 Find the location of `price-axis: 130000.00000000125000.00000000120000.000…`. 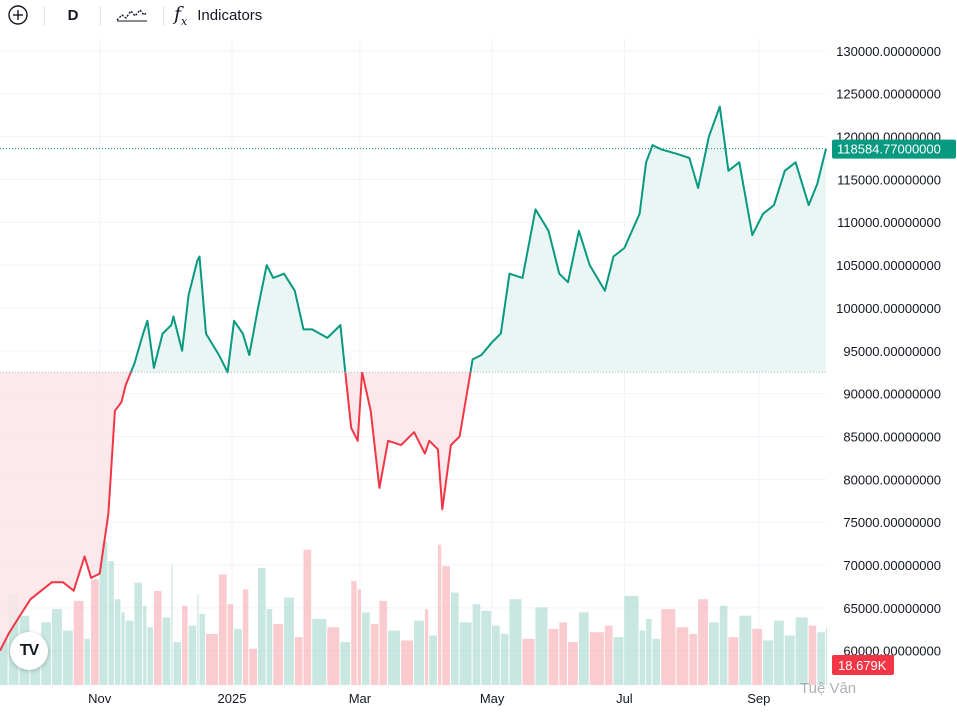

price-axis: 130000.00000000125000.00000000120000.000… is located at coordinates (888, 351).